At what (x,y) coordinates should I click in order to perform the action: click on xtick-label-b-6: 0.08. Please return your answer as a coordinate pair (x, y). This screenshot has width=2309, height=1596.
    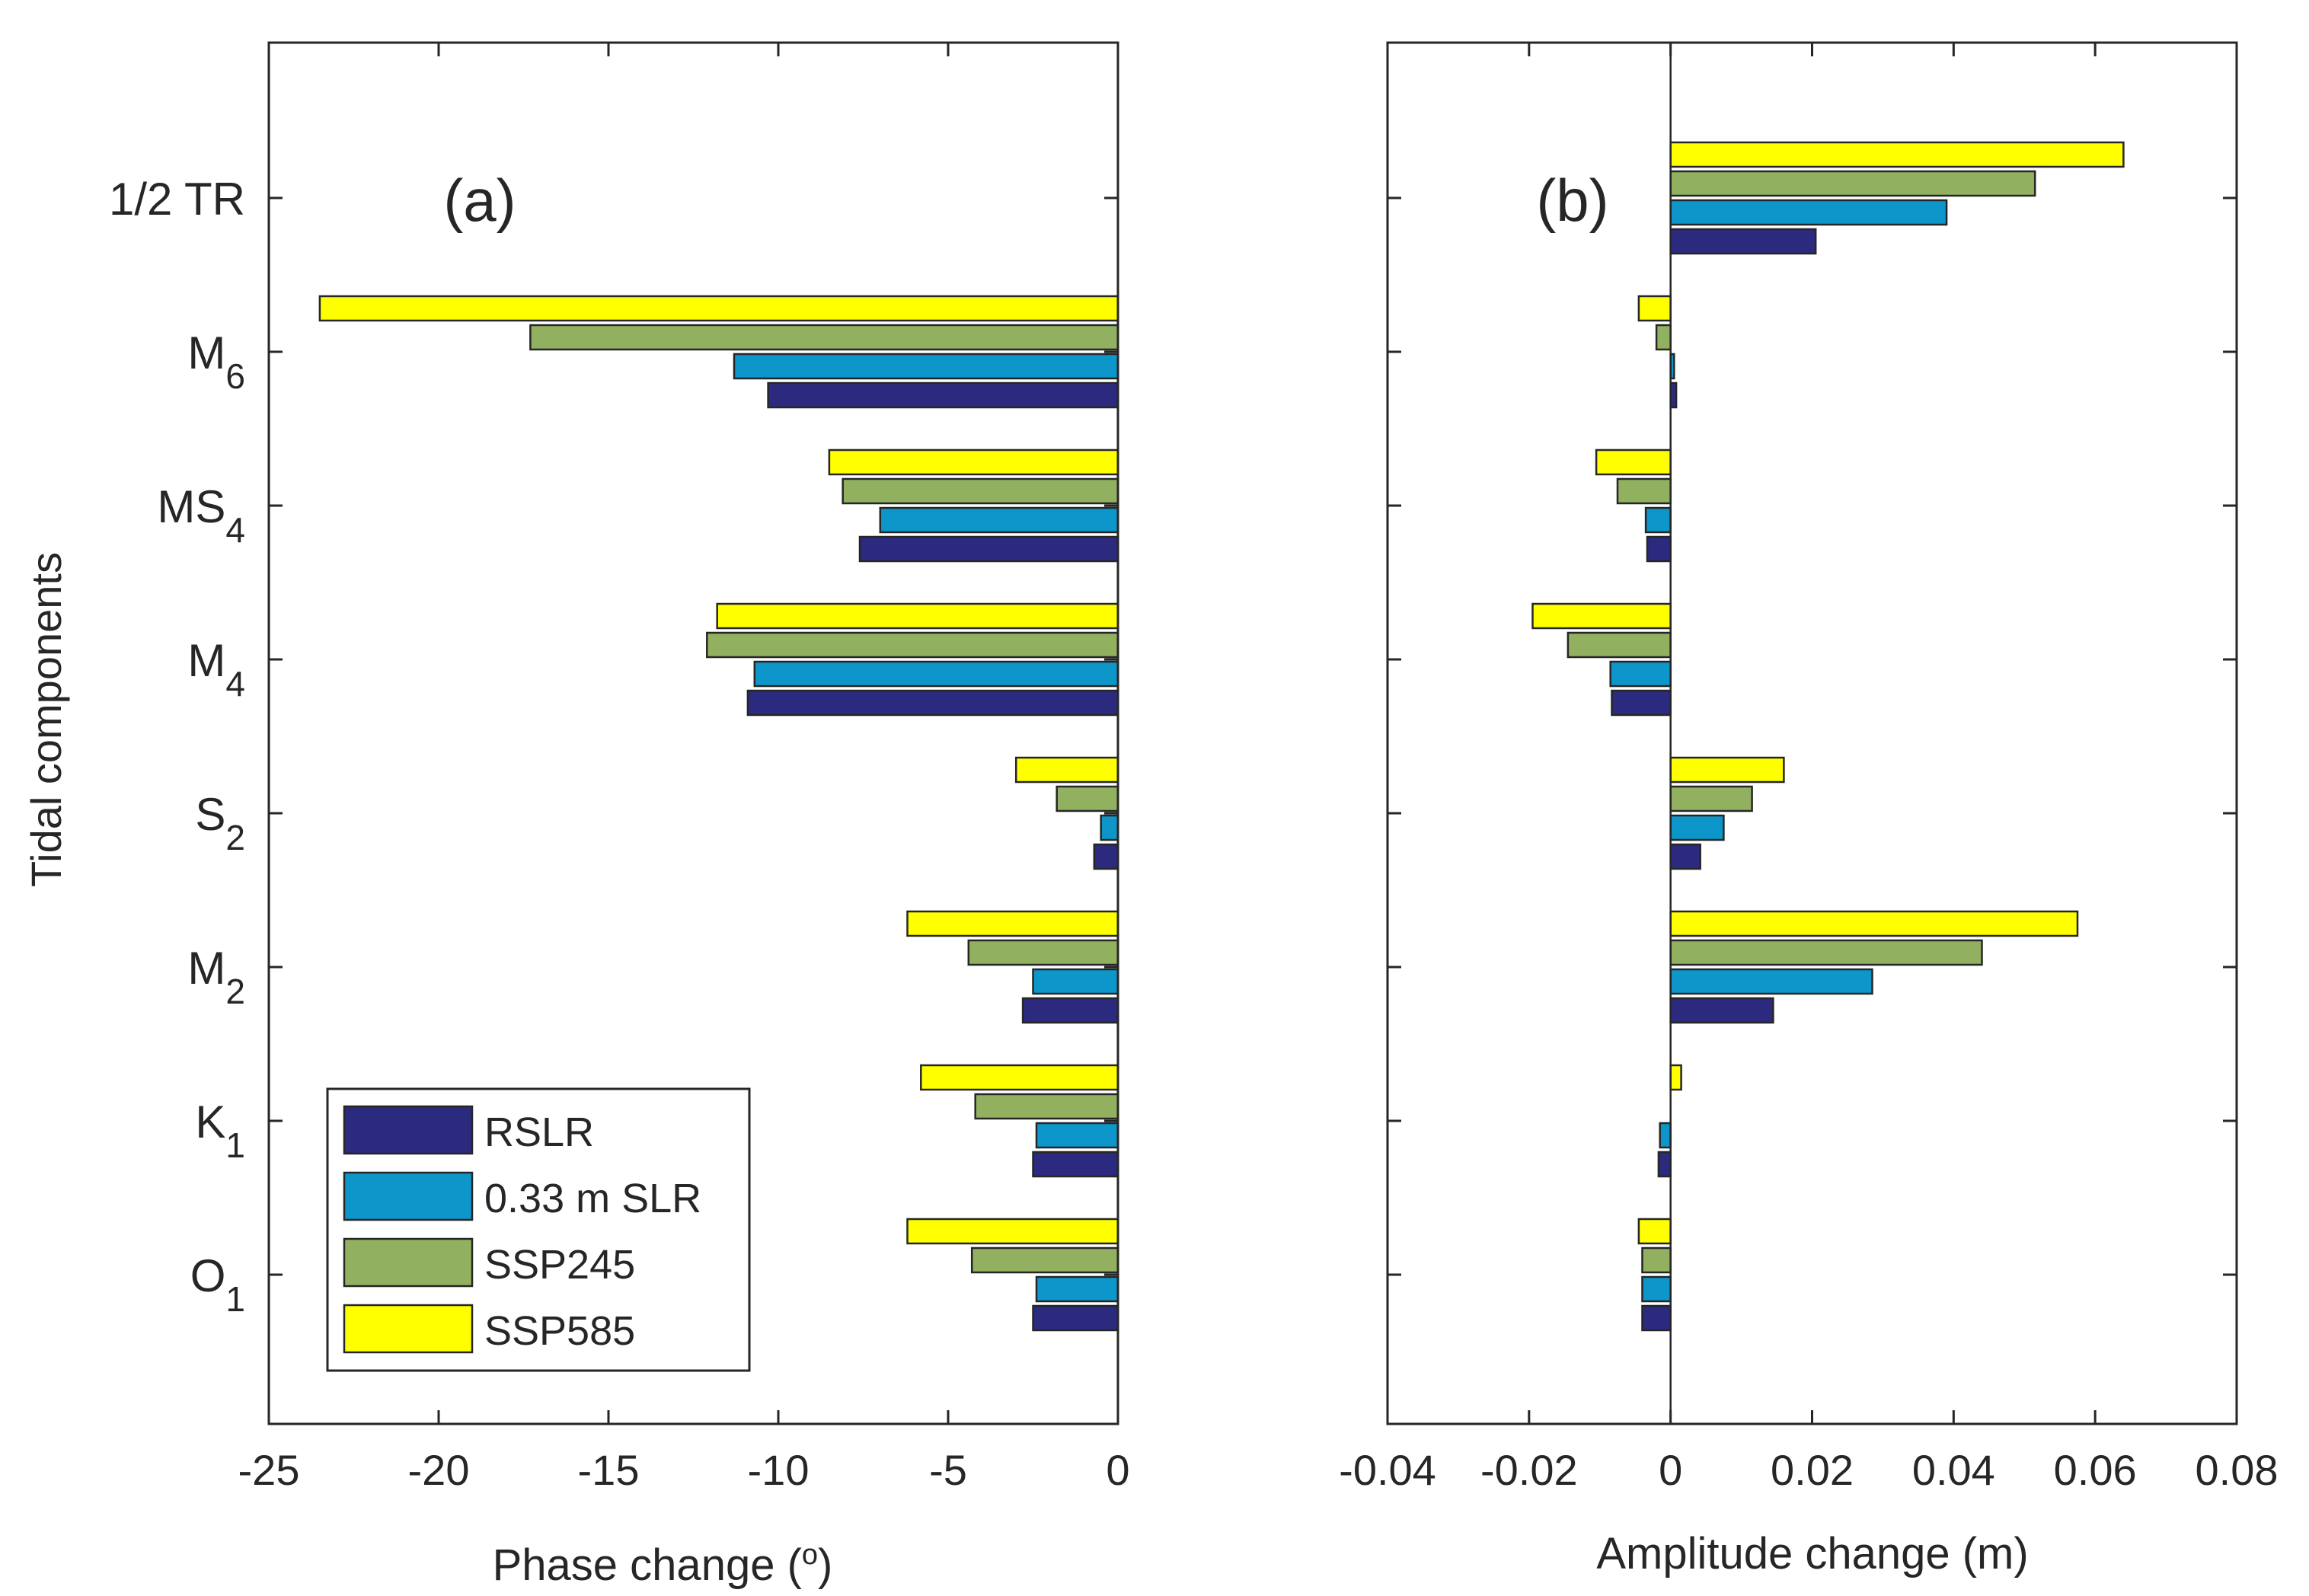
    Looking at the image, I should click on (2237, 1470).